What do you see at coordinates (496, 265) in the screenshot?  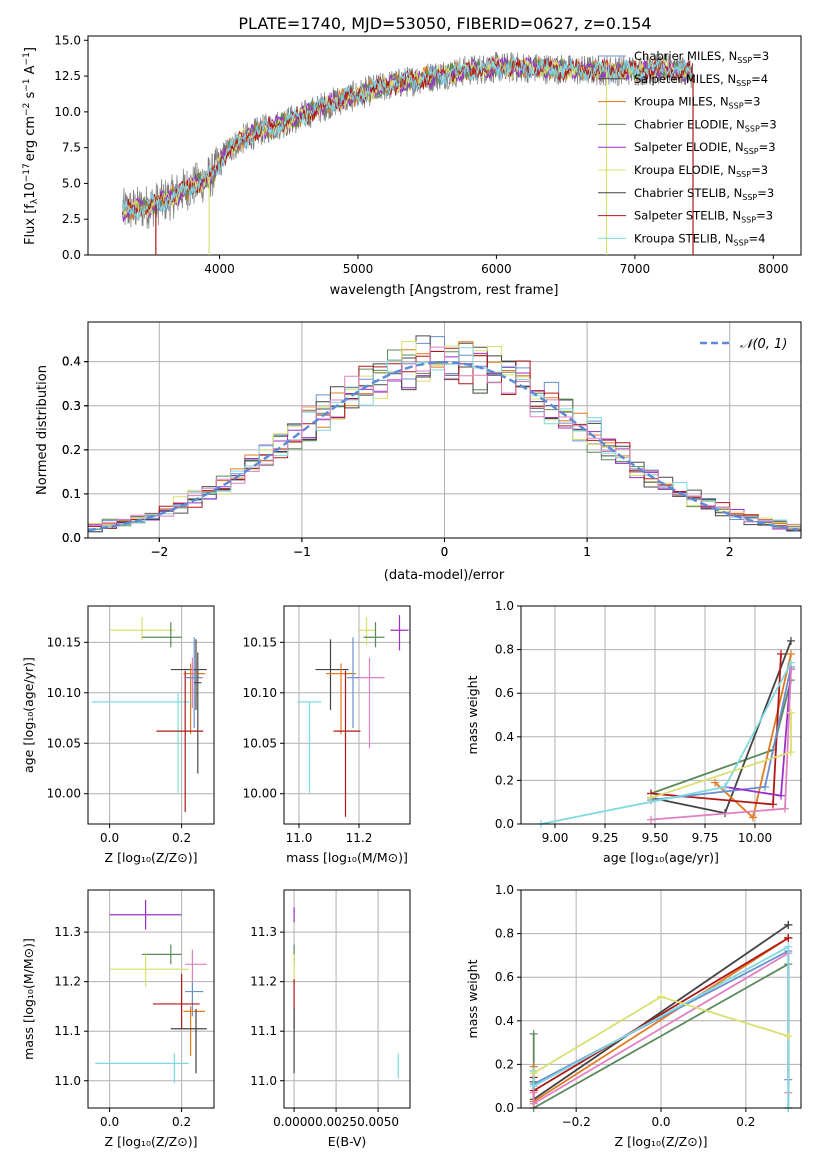 I see `spectrum-xticks: 4000 5000 6000 7000 8000` at bounding box center [496, 265].